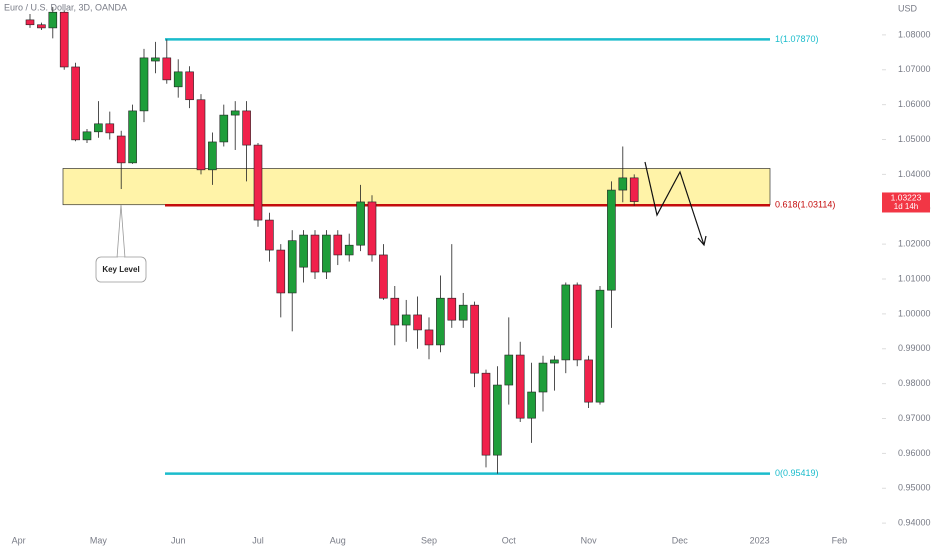 The height and width of the screenshot is (550, 932). Describe the element at coordinates (589, 540) in the screenshot. I see `x-tick-label: Nov` at that location.